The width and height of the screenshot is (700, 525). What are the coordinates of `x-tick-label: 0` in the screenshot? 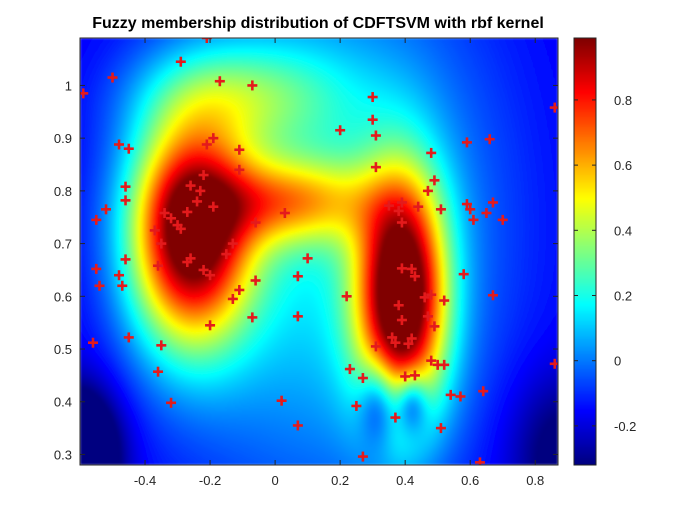 It's located at (274, 480).